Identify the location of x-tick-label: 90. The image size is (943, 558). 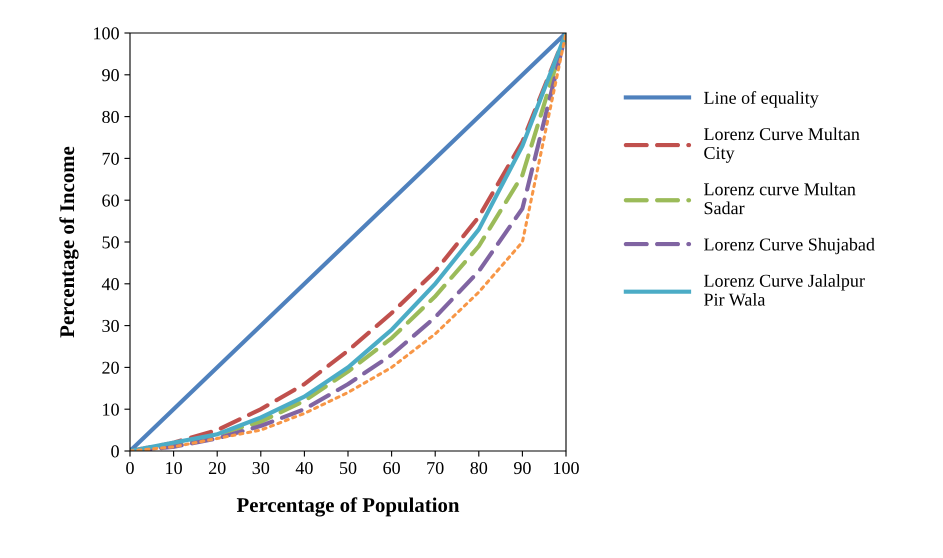
(522, 468).